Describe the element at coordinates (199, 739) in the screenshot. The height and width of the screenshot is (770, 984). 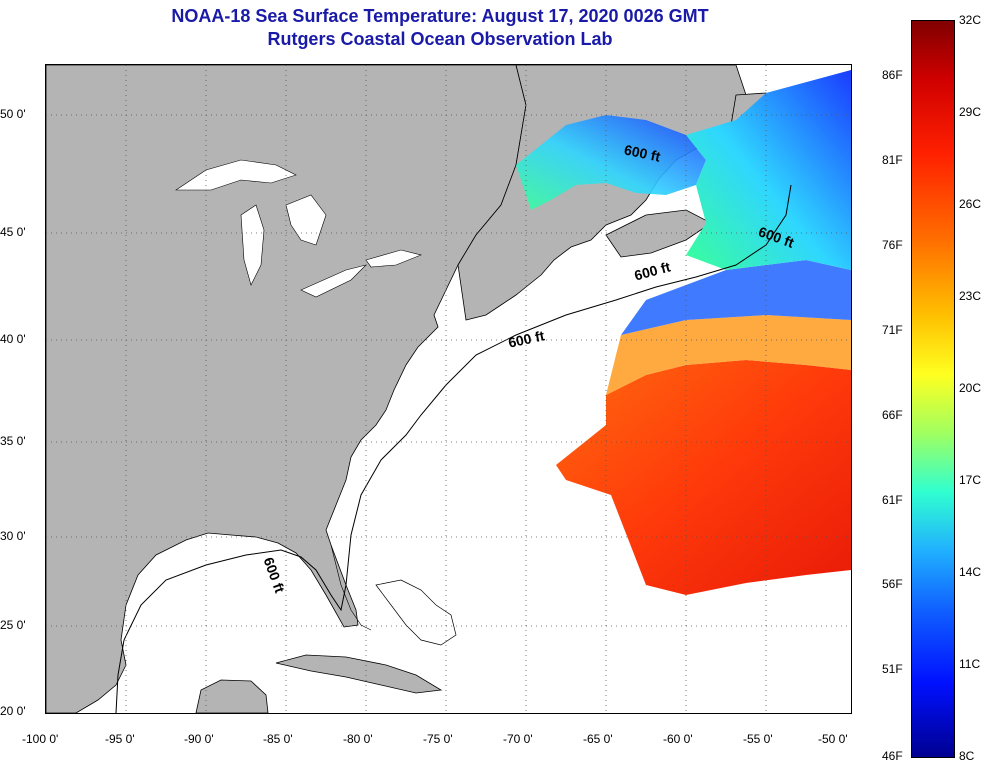
I see `lon-label-90: -90 0'` at that location.